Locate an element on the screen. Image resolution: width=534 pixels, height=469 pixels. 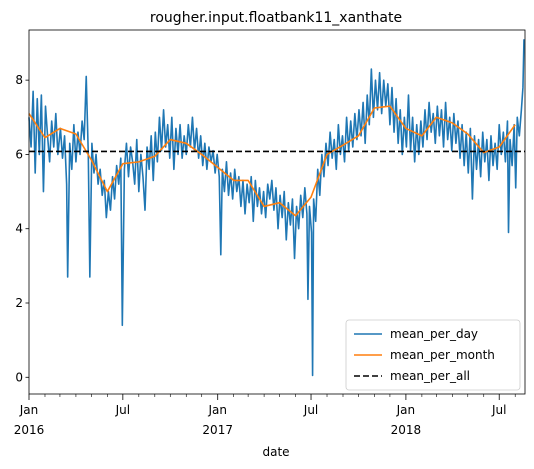
legend-box is located at coordinates (433, 355).